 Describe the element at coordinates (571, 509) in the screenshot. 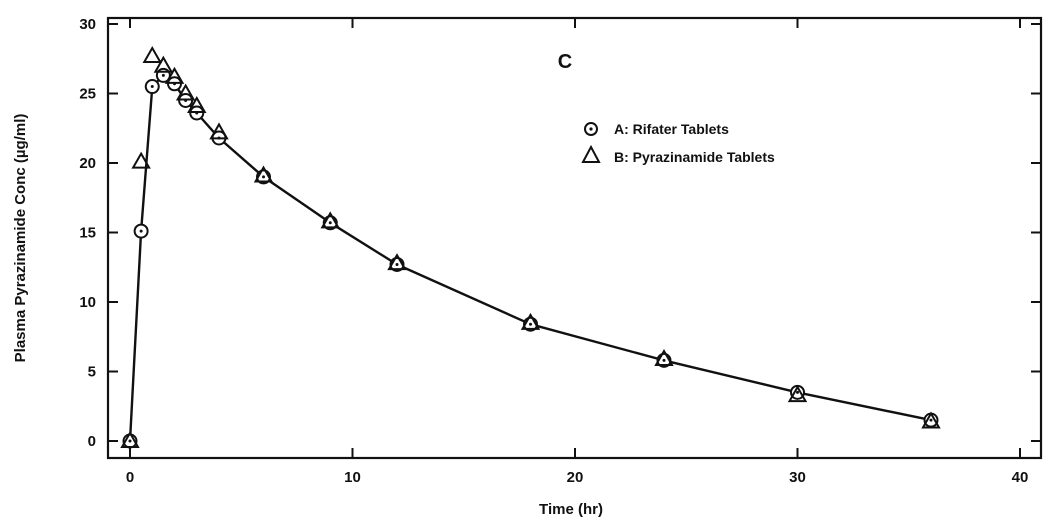

I see `x-axis-title: Time (hr)` at that location.